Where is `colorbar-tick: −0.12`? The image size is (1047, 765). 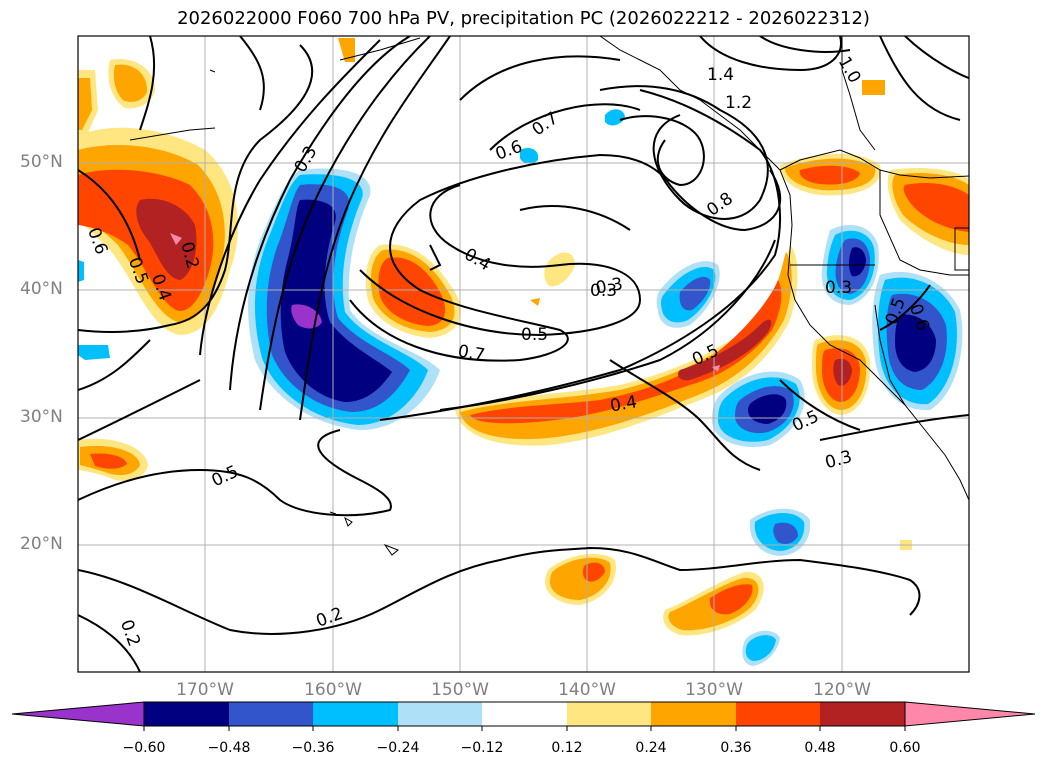 colorbar-tick: −0.12 is located at coordinates (482, 748).